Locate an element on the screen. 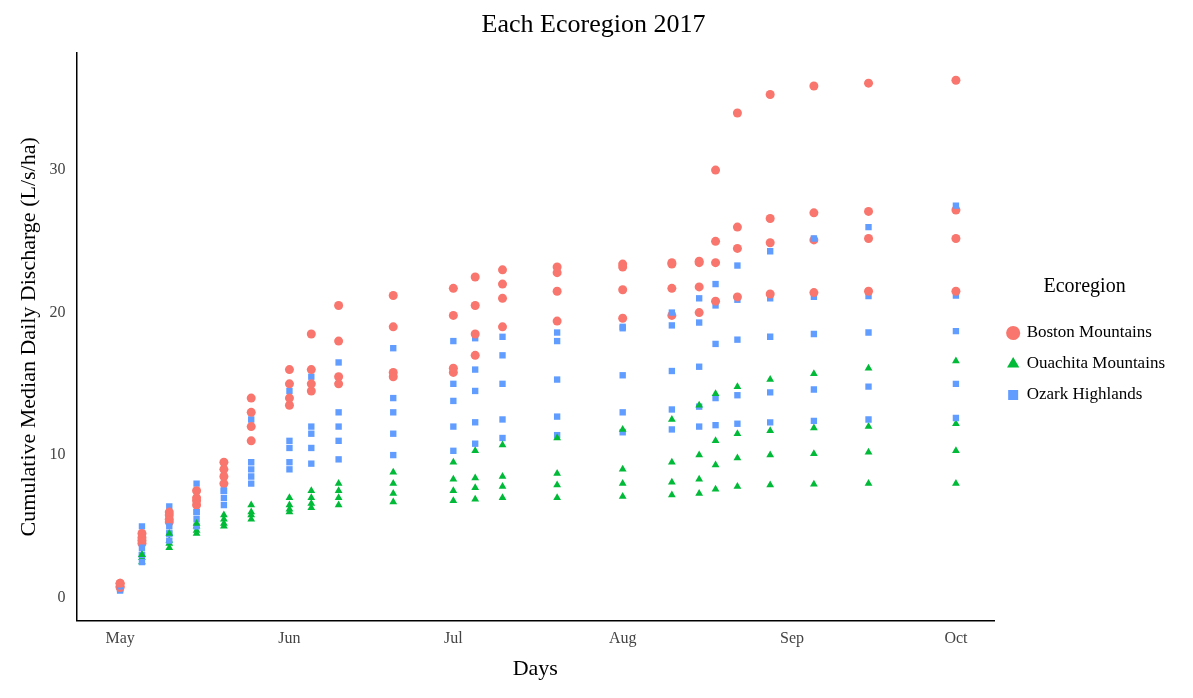 The width and height of the screenshot is (1193, 698). x-tick-label: Oct is located at coordinates (956, 638).